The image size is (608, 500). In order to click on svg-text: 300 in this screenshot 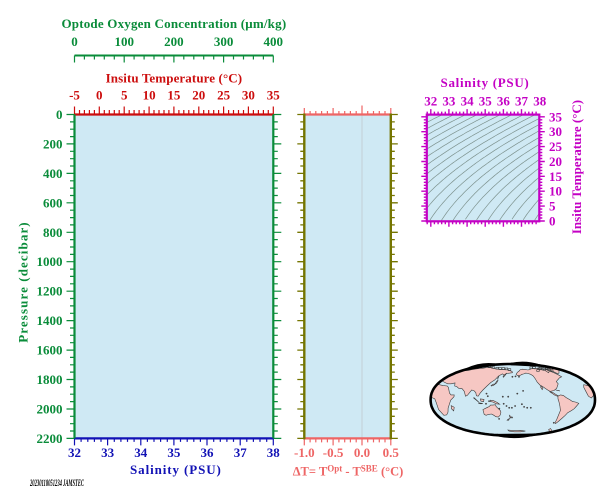, I will do `click(224, 41)`.